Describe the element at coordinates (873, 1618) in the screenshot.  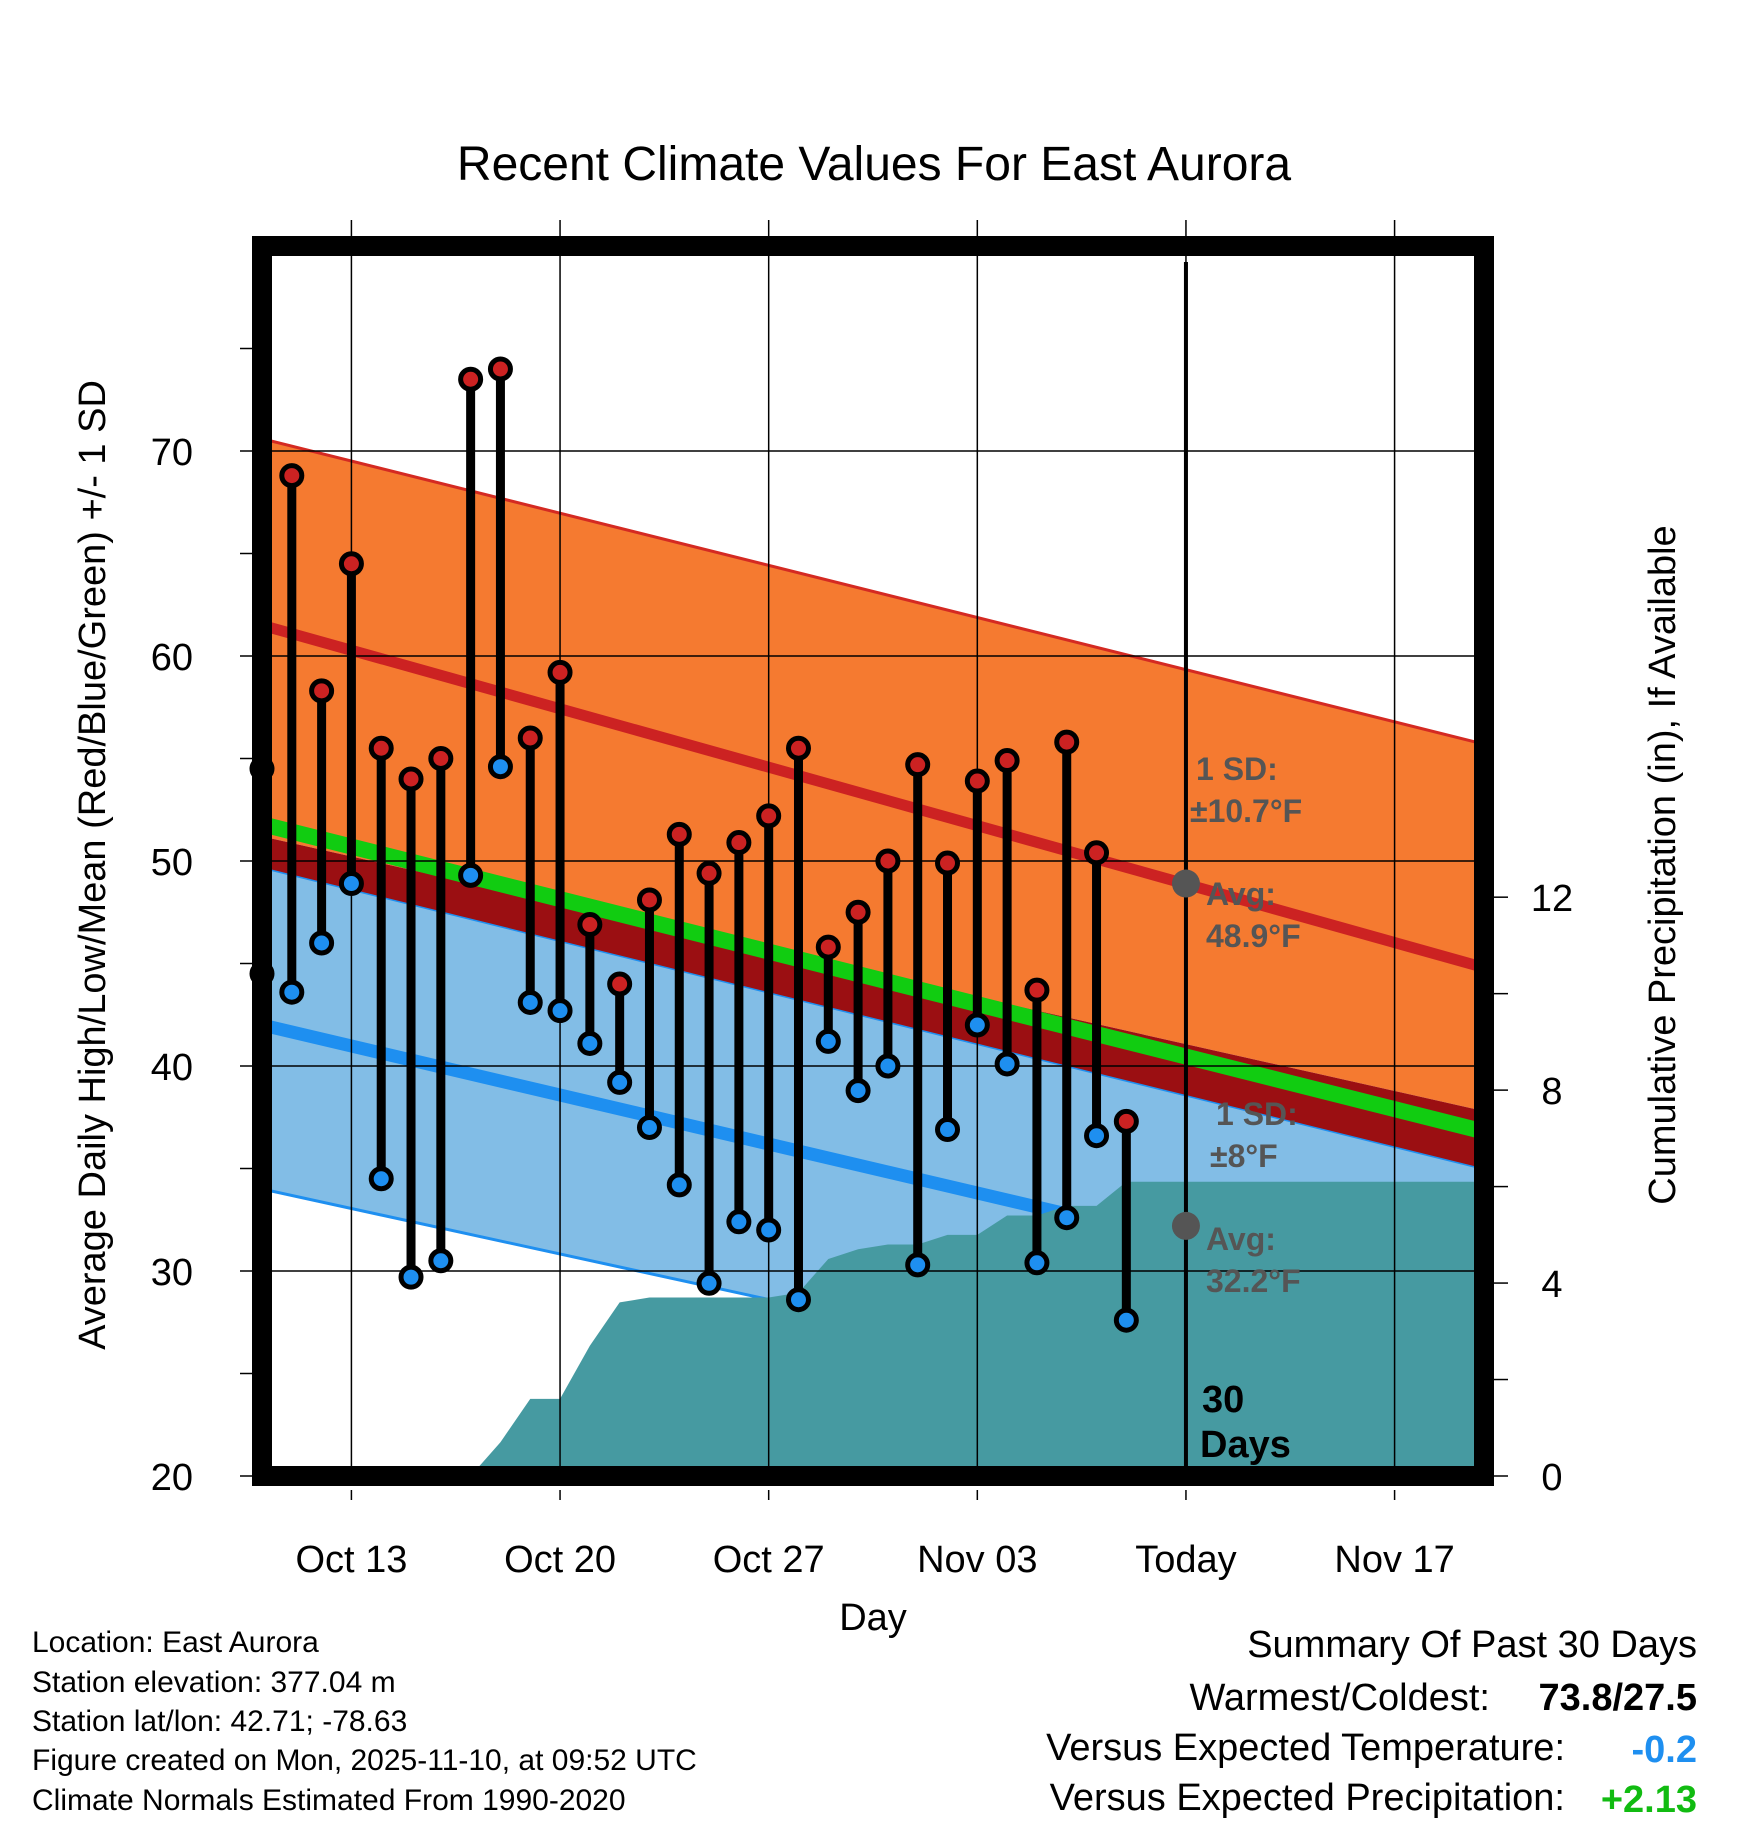
I see `x-axis-label: Day` at that location.